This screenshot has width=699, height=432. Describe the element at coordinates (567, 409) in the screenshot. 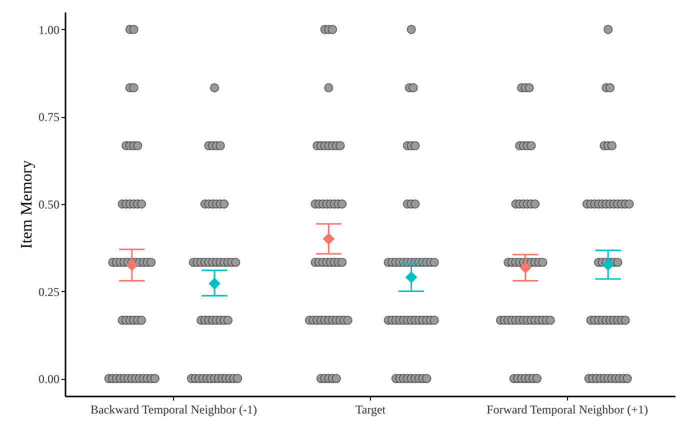

I see `x-tick-label: Forward Temporal Neighbor (+1)` at that location.